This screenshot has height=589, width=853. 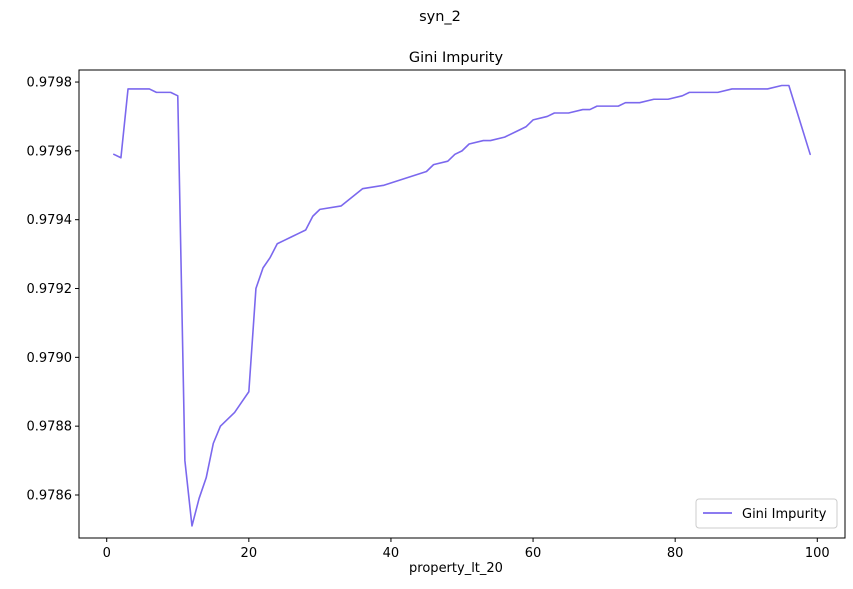 What do you see at coordinates (50, 427) in the screenshot?
I see `y-tick-label: 0.9788` at bounding box center [50, 427].